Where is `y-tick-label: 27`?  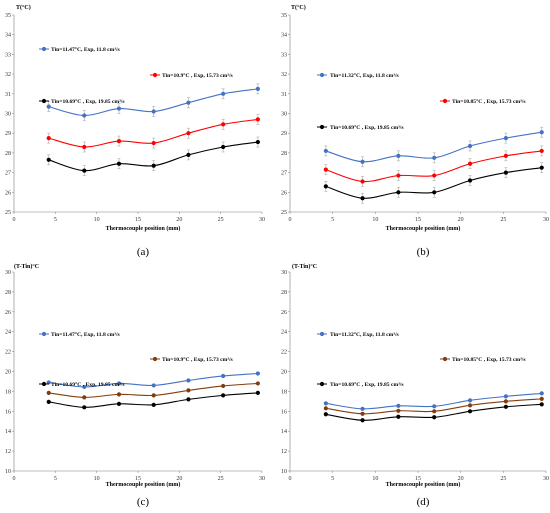
y-tick-label: 27 is located at coordinates (284, 174).